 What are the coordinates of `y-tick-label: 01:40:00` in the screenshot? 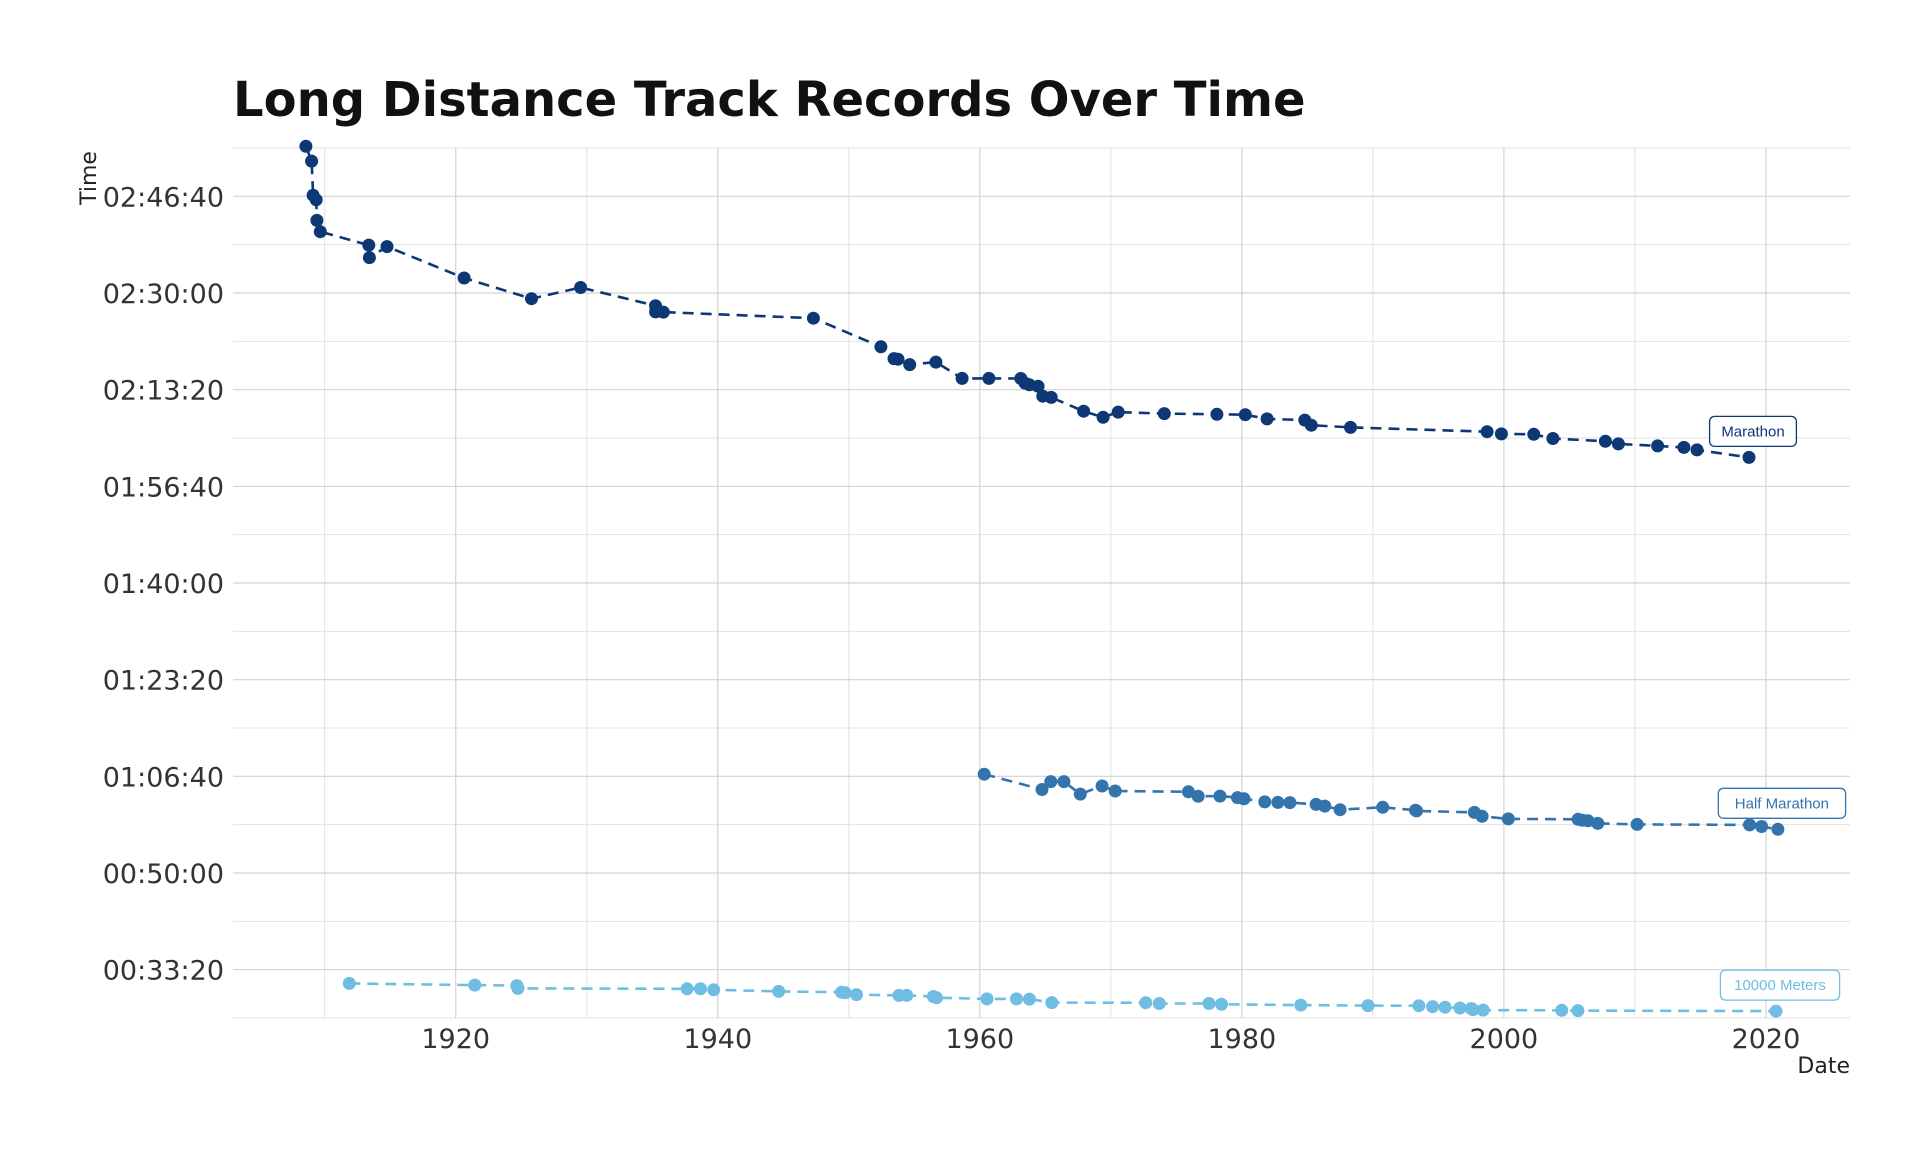 It's located at (163, 584).